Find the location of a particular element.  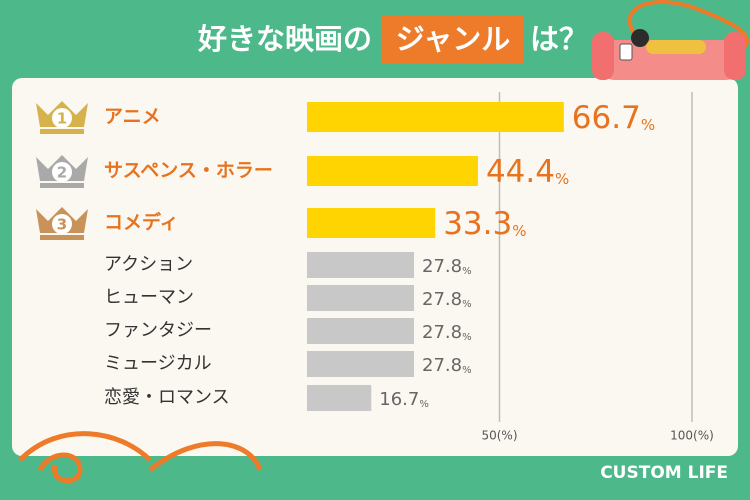

sofa-illustration is located at coordinates (669, 54).